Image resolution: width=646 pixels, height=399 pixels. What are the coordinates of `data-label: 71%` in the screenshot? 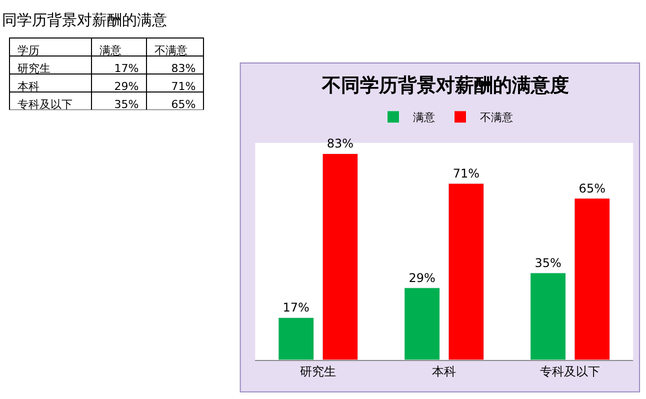 It's located at (466, 173).